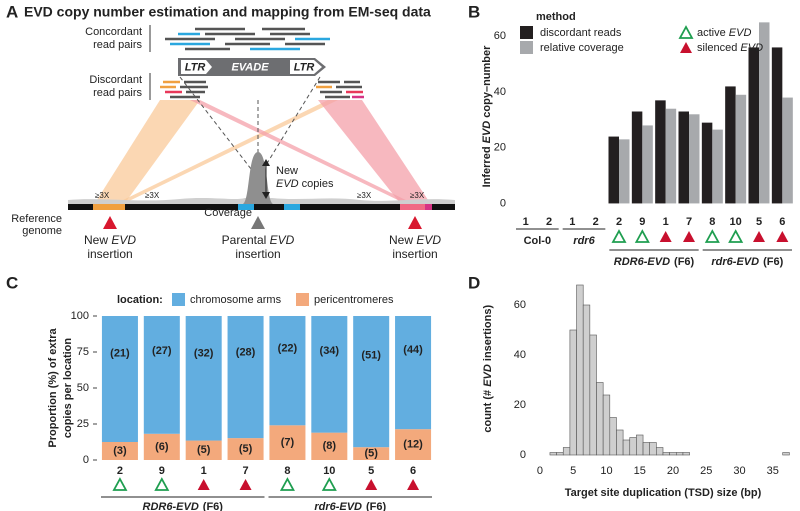 This screenshot has height=511, width=800. What do you see at coordinates (266, 162) in the screenshot?
I see `arrowhead` at bounding box center [266, 162].